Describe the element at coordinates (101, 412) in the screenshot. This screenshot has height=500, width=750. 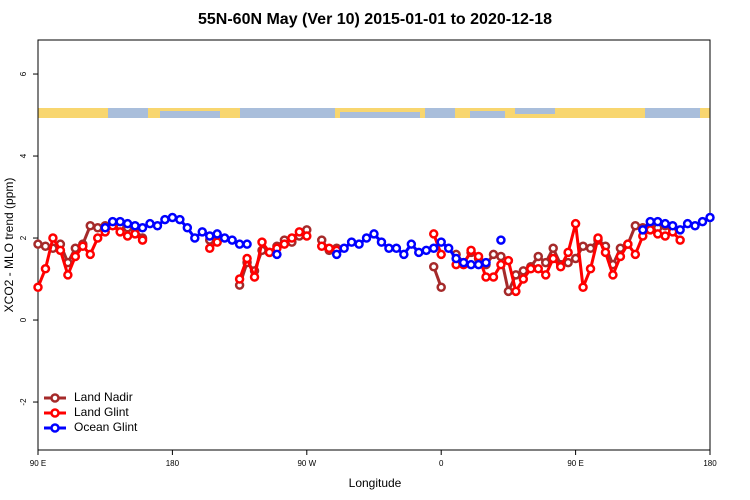
I see `legend-label: Land Glint` at that location.